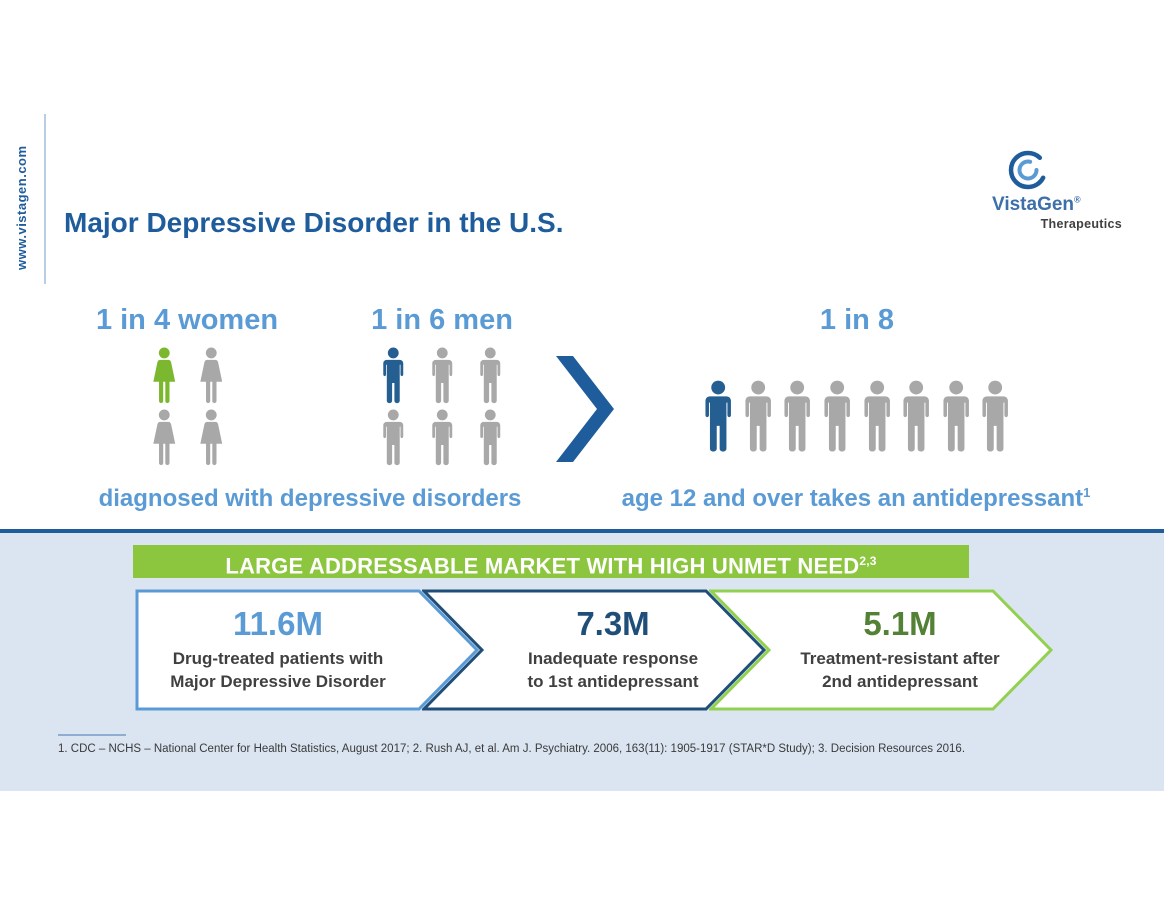 The width and height of the screenshot is (1164, 900). What do you see at coordinates (92, 735) in the screenshot?
I see `footnote-rule` at bounding box center [92, 735].